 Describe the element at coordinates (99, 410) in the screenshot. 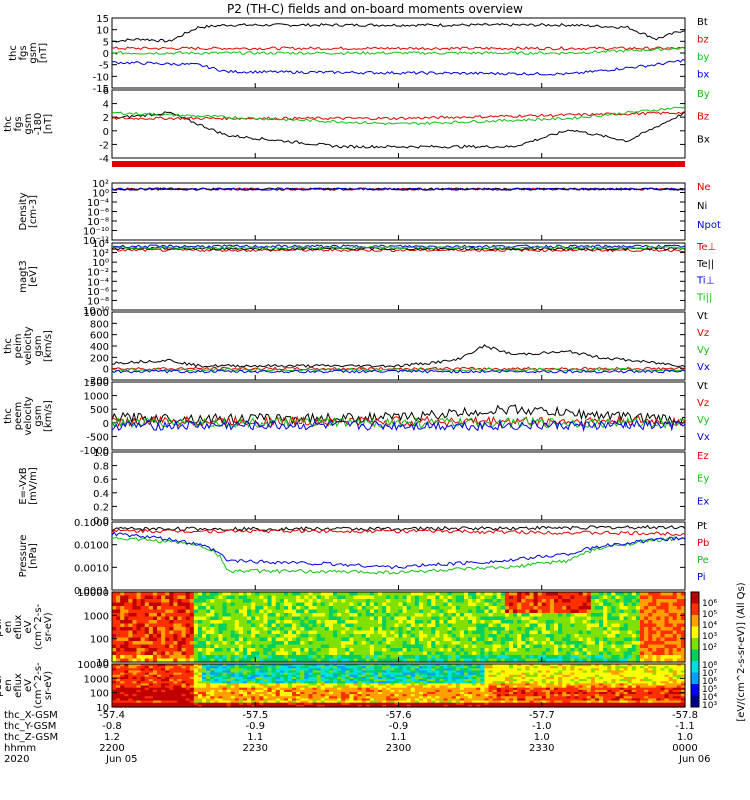

I see `ytick-label: 500` at that location.